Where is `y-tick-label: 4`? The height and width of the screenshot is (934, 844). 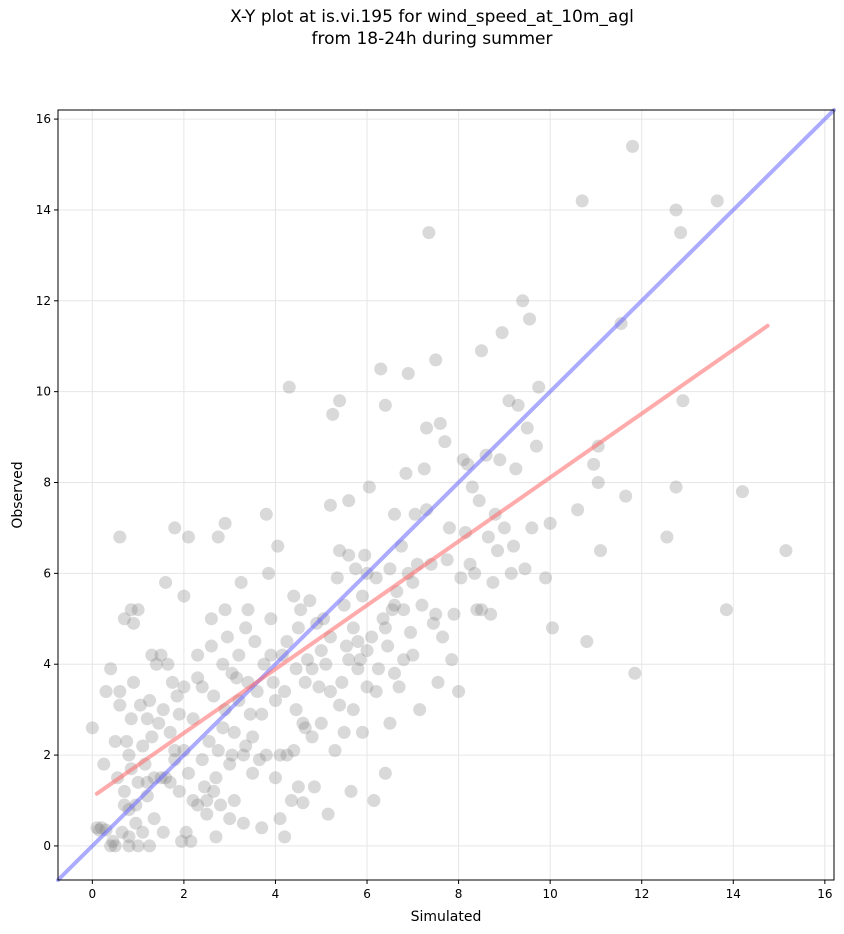
y-tick-label: 4 is located at coordinates (47, 664).